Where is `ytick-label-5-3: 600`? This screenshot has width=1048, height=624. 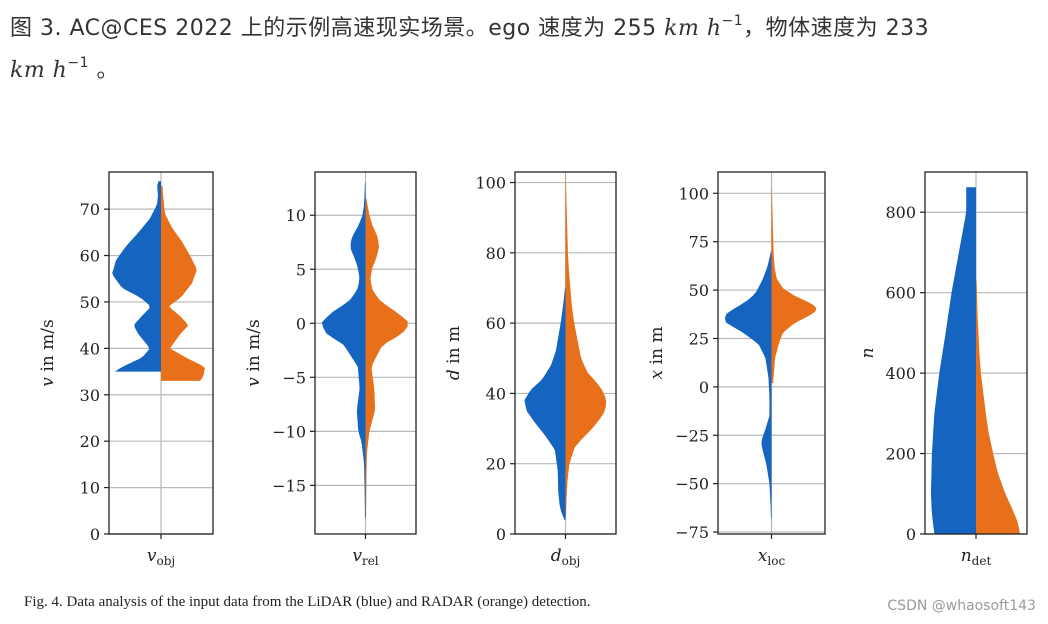 ytick-label-5-3: 600 is located at coordinates (900, 293).